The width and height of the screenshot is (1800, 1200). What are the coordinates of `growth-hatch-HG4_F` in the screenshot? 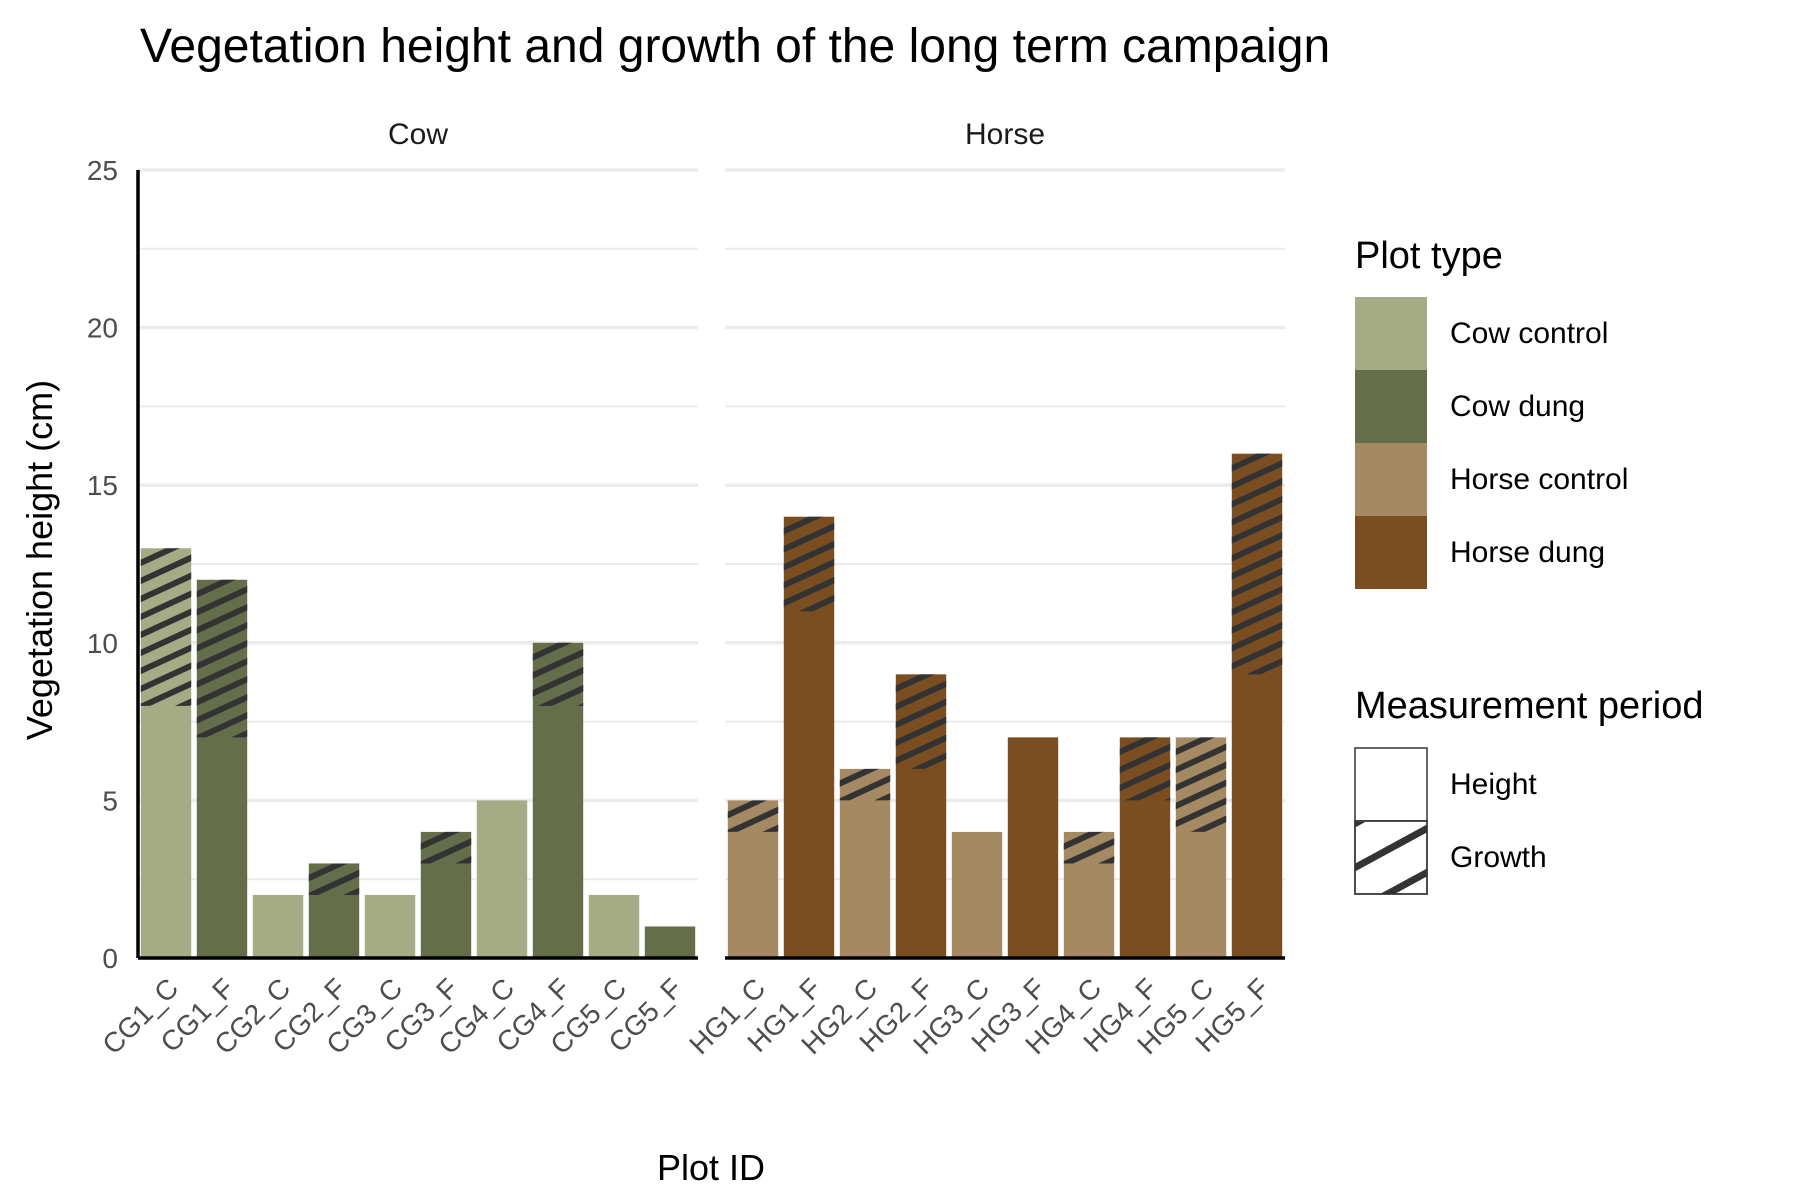 It's located at (1145, 719).